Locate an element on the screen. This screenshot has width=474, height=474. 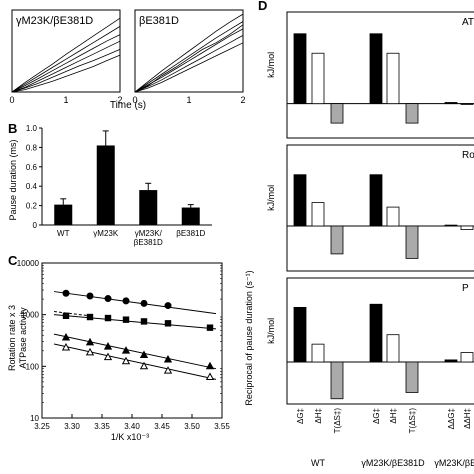
panel-b-bars: WT γM23K γM23K/βE381D βE381D is located at coordinates (130, 188).